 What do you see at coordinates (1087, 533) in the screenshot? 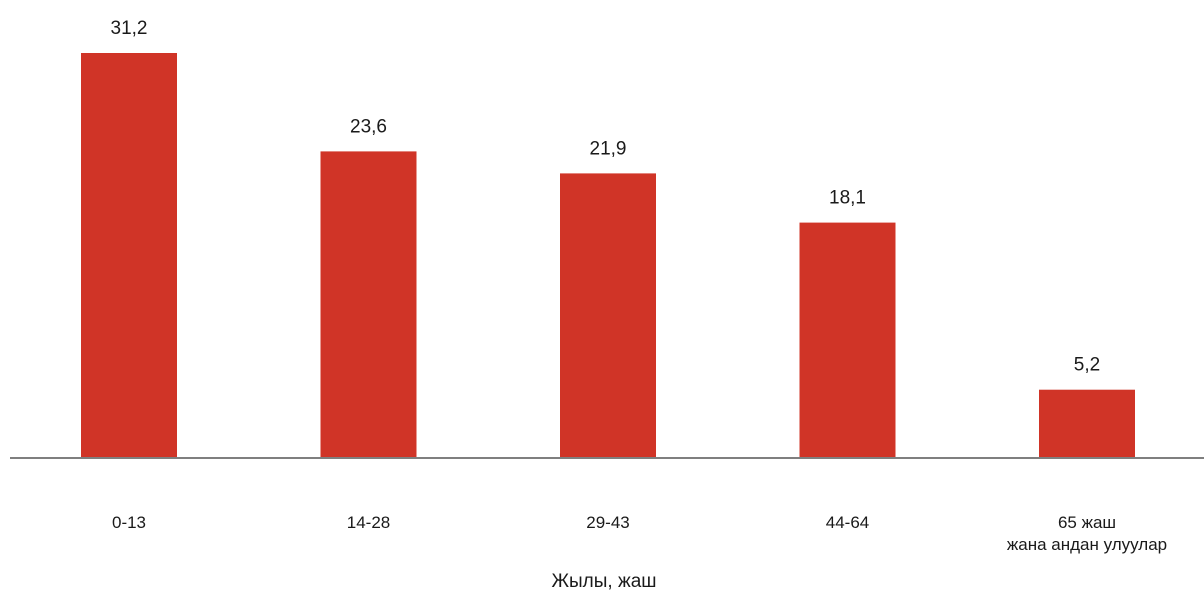
I see `x-tick-label-5: 65 жаш жана андан улуулар` at bounding box center [1087, 533].